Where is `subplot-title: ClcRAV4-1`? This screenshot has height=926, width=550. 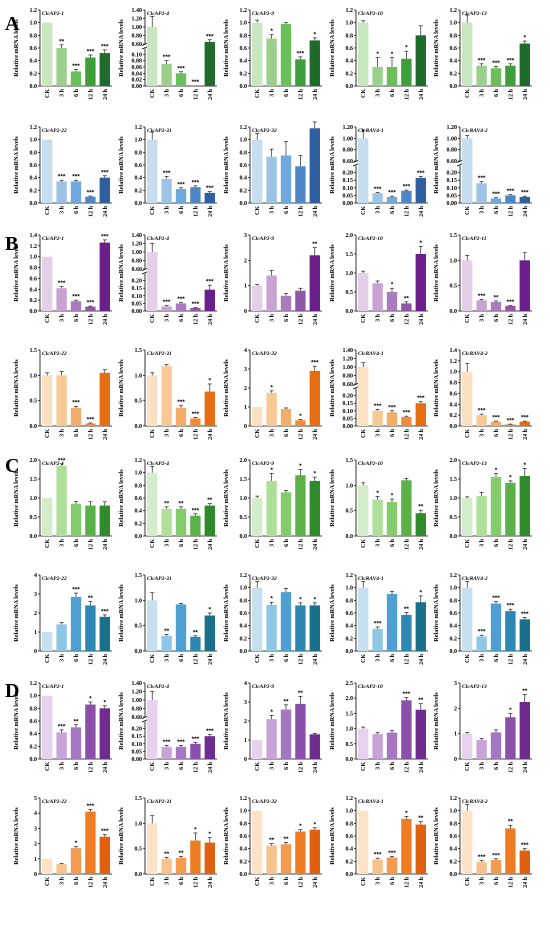 subplot-title: ClcRAV4-1 is located at coordinates (371, 579).